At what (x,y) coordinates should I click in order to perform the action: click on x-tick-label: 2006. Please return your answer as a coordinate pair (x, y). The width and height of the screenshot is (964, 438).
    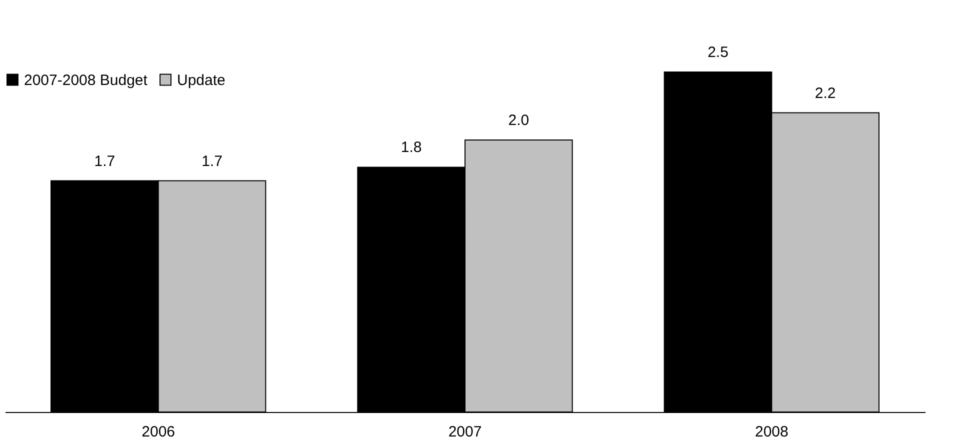
    Looking at the image, I should click on (159, 431).